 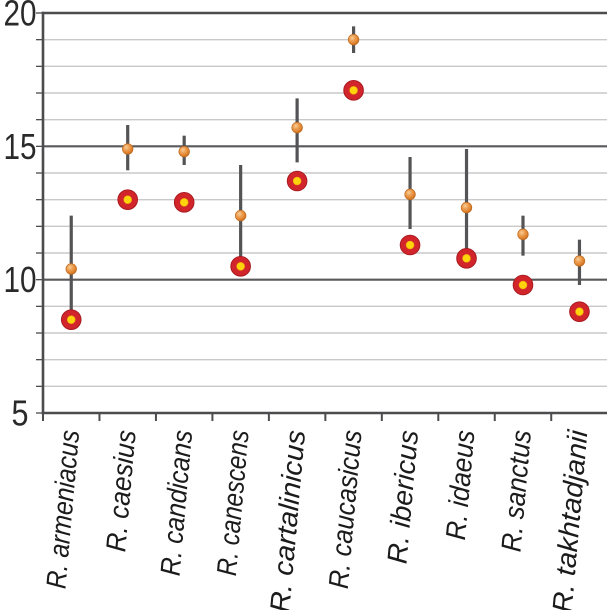 I want to click on x-category-label: R. cartalinicus, so click(x=287, y=519).